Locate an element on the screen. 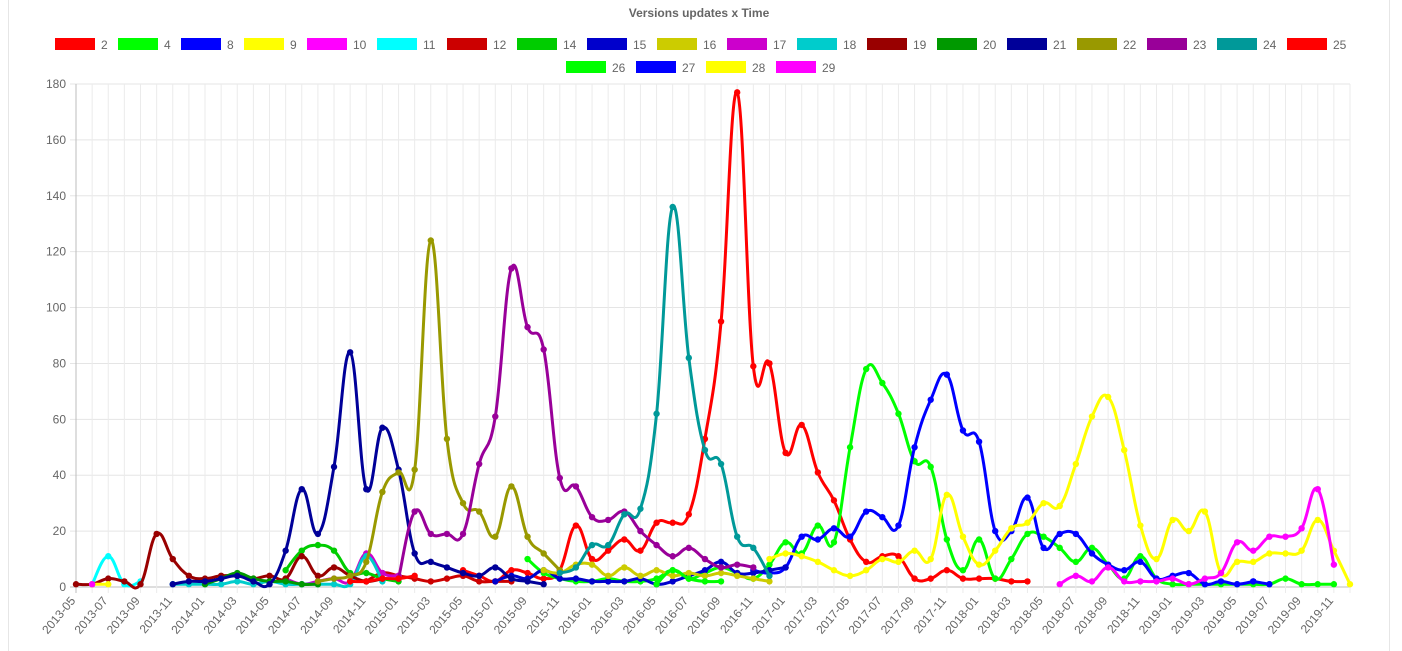 This screenshot has height=651, width=1402. x-tick-label: 2014-09 is located at coordinates (316, 615).